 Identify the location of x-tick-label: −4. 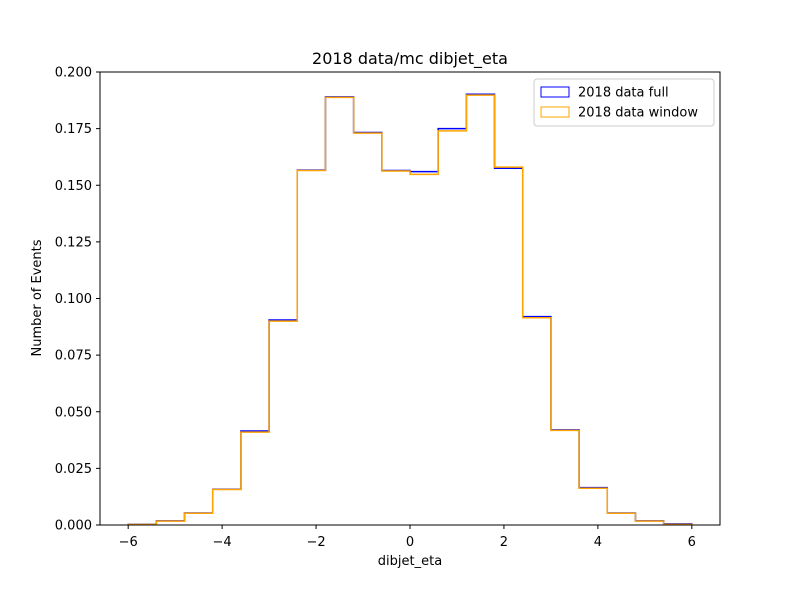
(222, 542).